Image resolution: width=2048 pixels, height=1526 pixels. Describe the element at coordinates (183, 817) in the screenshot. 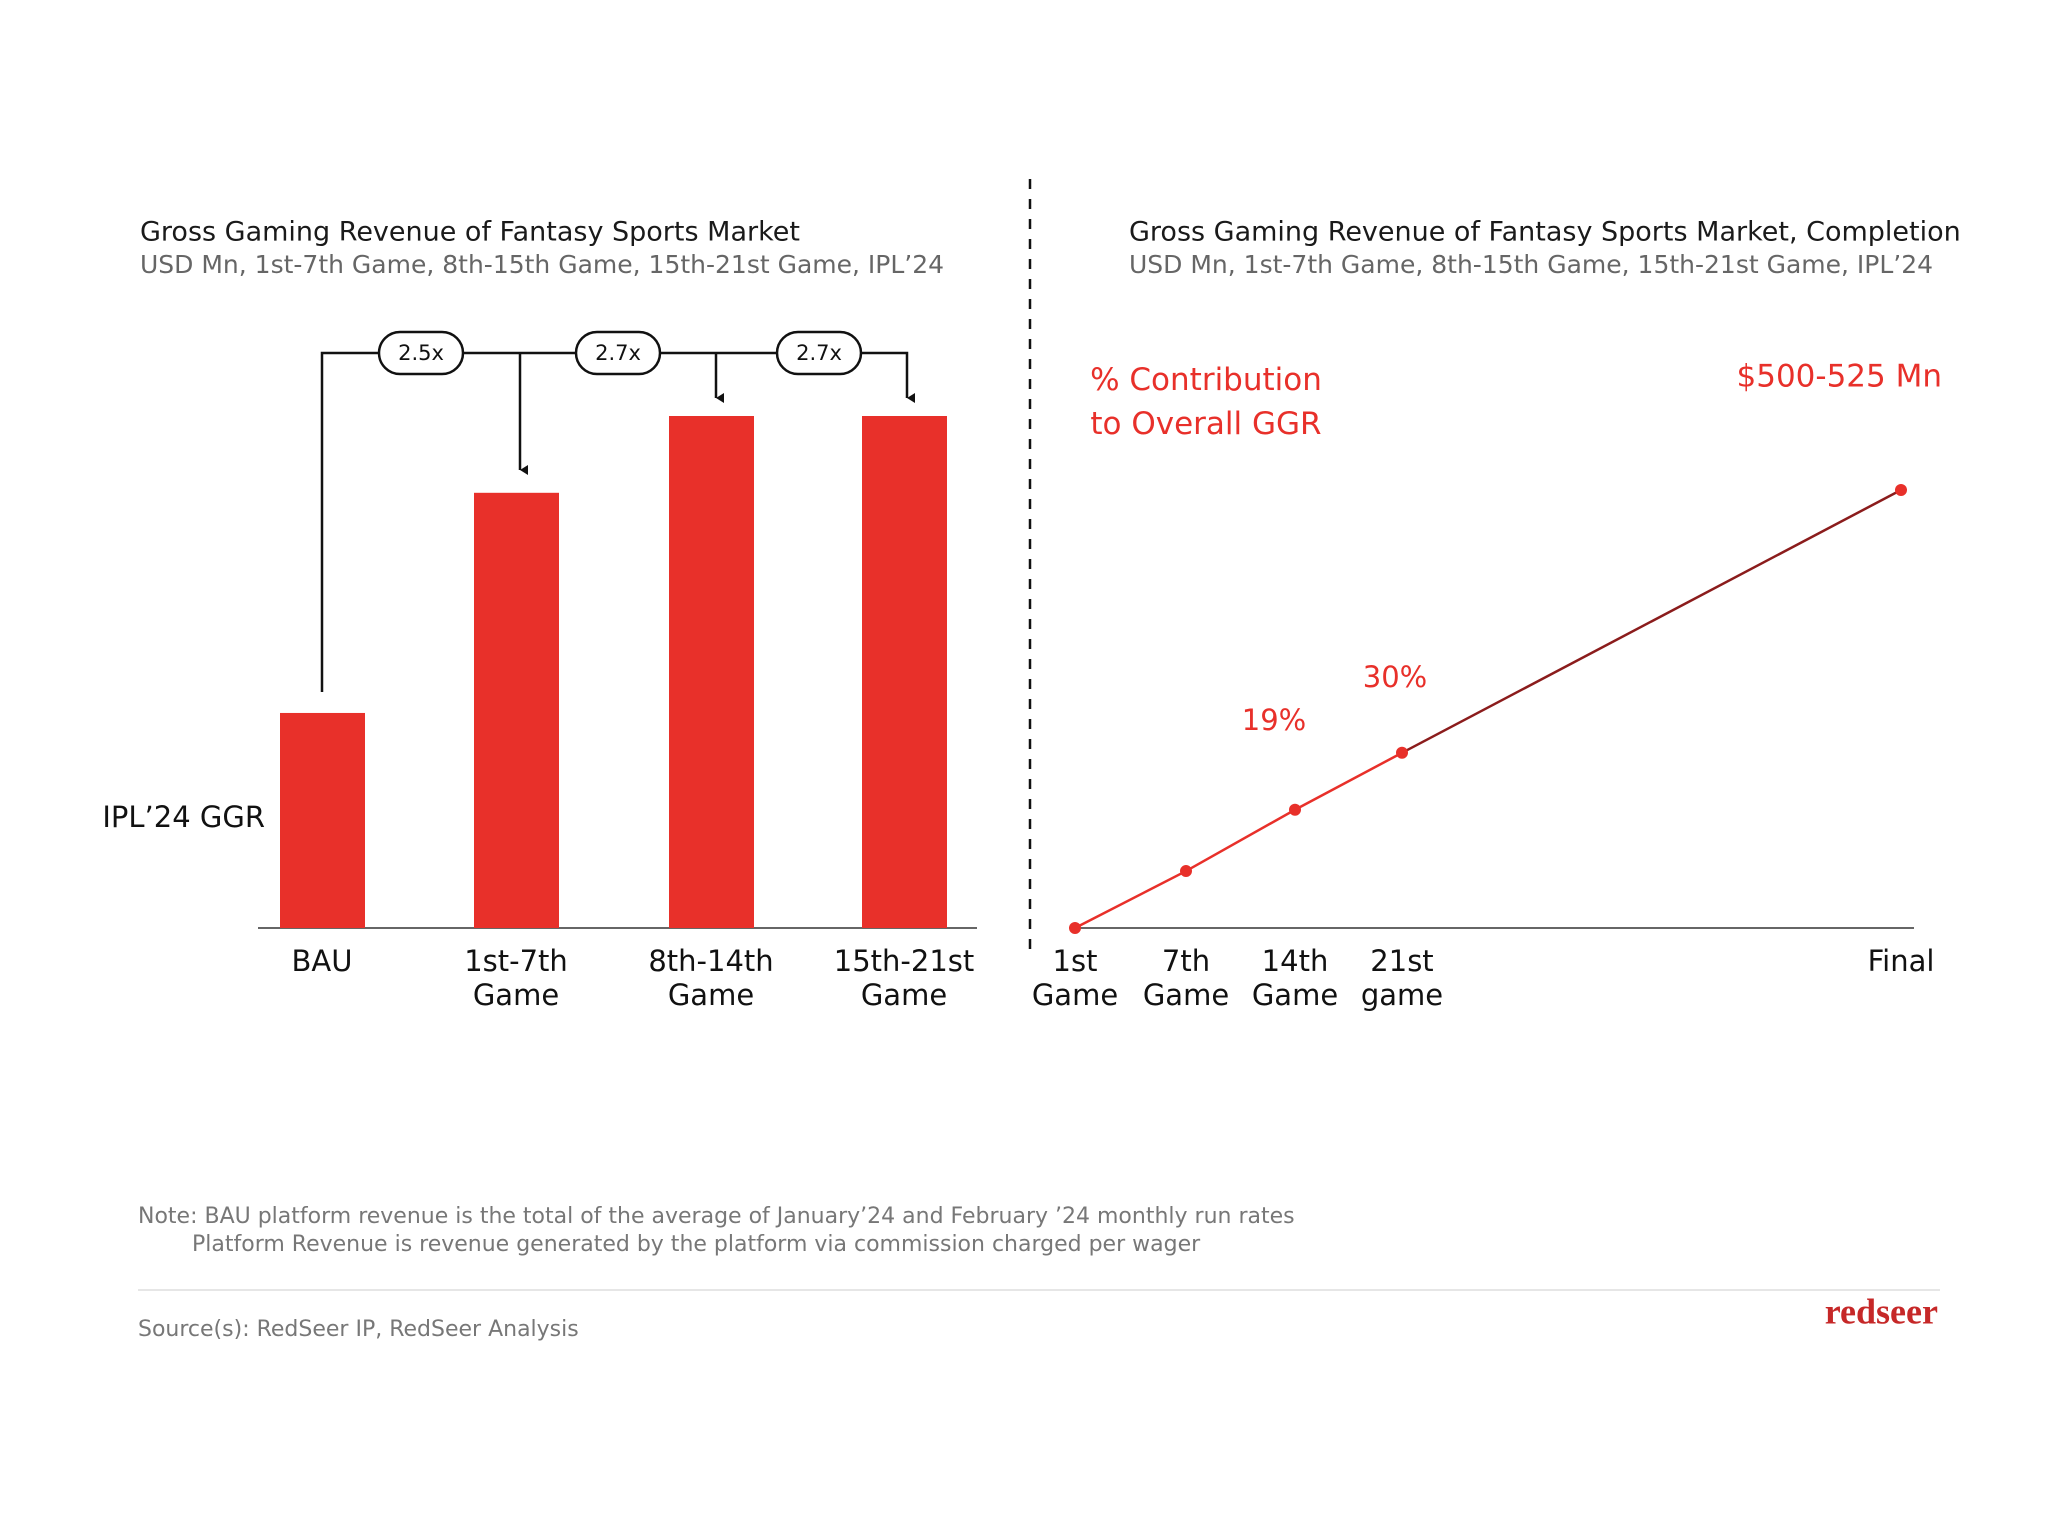

I see `y-axis-label: IPL’24 GGR` at that location.